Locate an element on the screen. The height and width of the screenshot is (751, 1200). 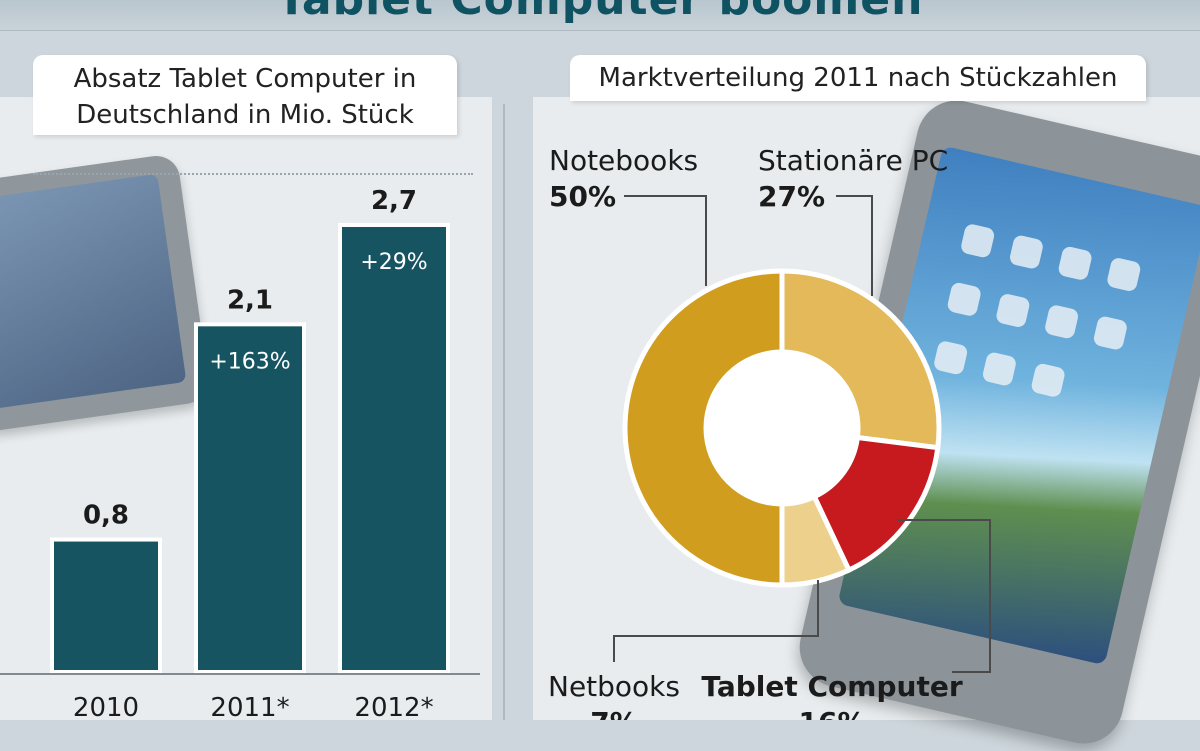
bar-category-label: 2010 is located at coordinates (106, 706).